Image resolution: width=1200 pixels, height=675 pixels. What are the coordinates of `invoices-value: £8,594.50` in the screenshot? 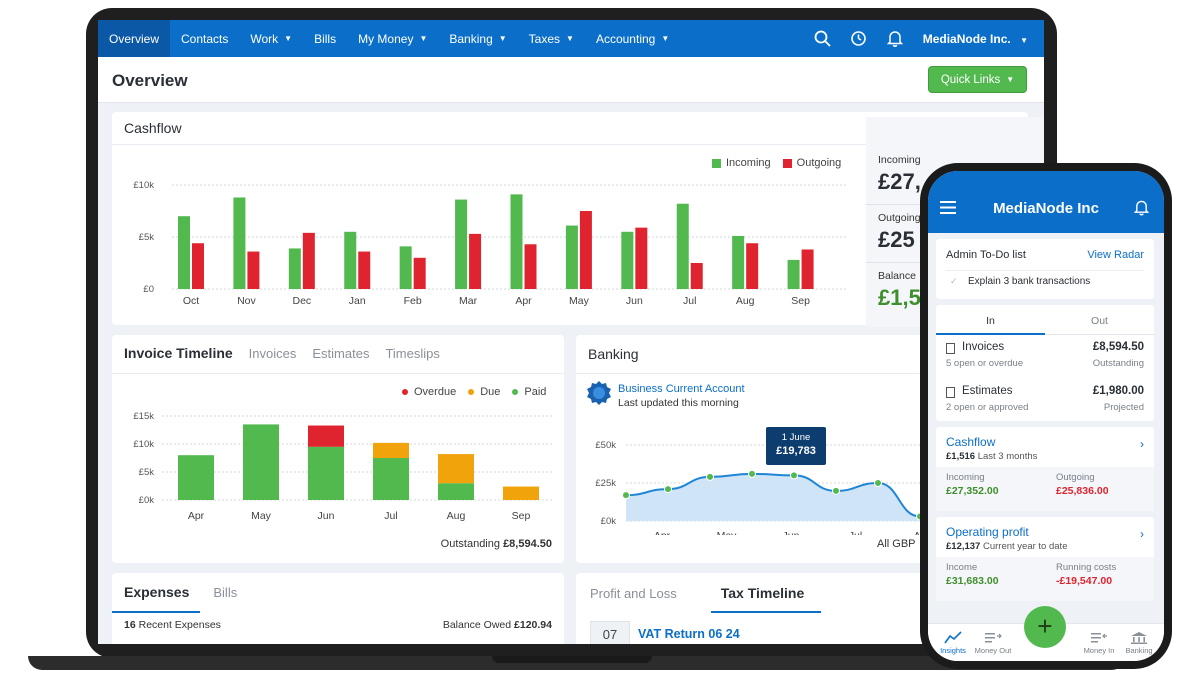 It's located at (1118, 347).